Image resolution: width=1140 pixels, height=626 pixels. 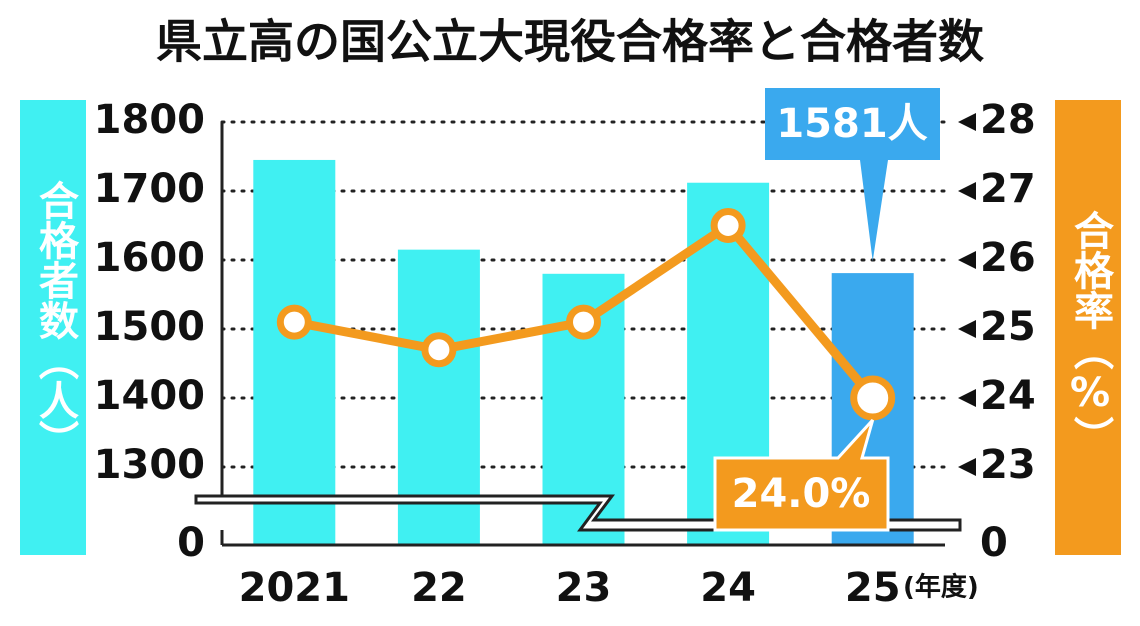 What do you see at coordinates (149, 327) in the screenshot?
I see `y-tick-label: 1500` at bounding box center [149, 327].